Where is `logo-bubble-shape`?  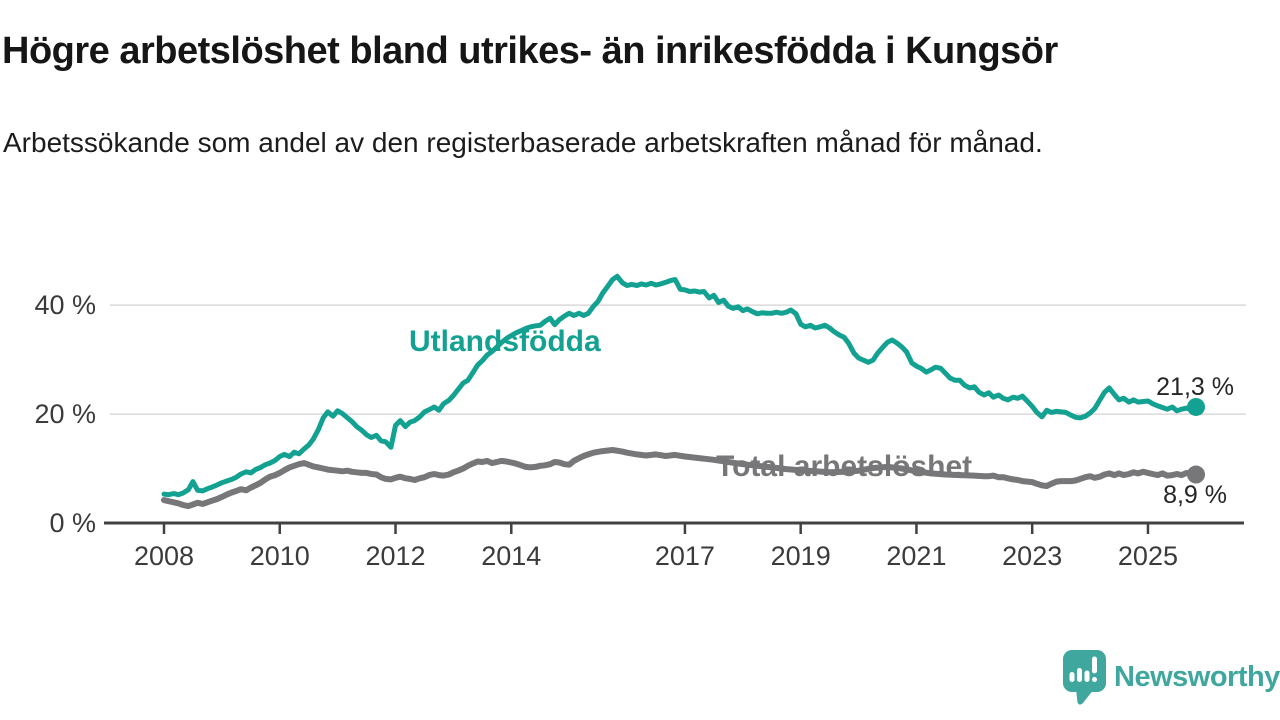
logo-bubble-shape is located at coordinates (1084, 671).